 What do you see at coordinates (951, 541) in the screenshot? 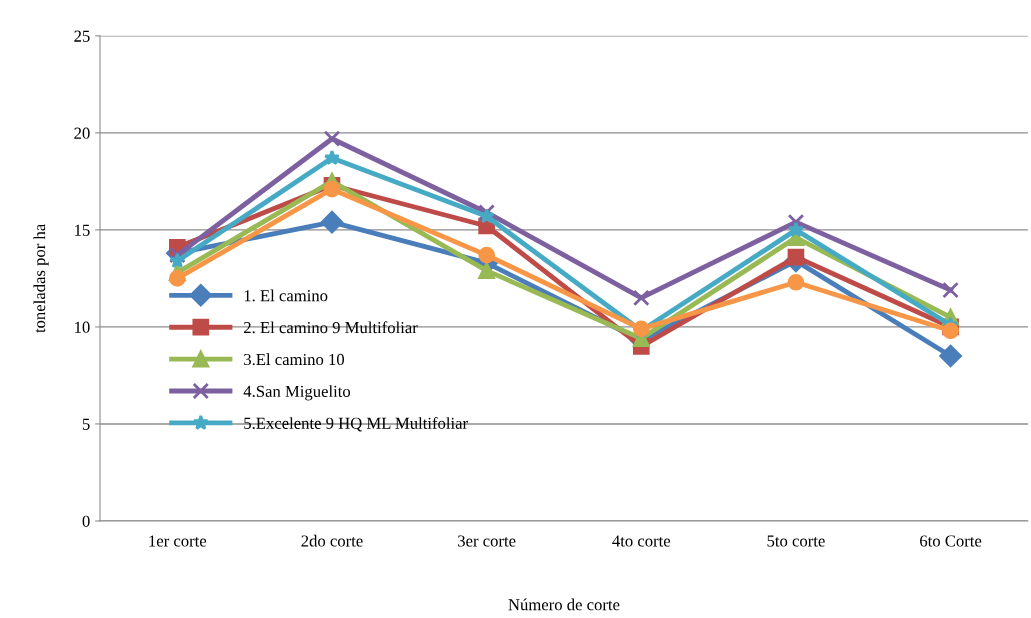
I see `x-tick-label: 6to Corte` at bounding box center [951, 541].